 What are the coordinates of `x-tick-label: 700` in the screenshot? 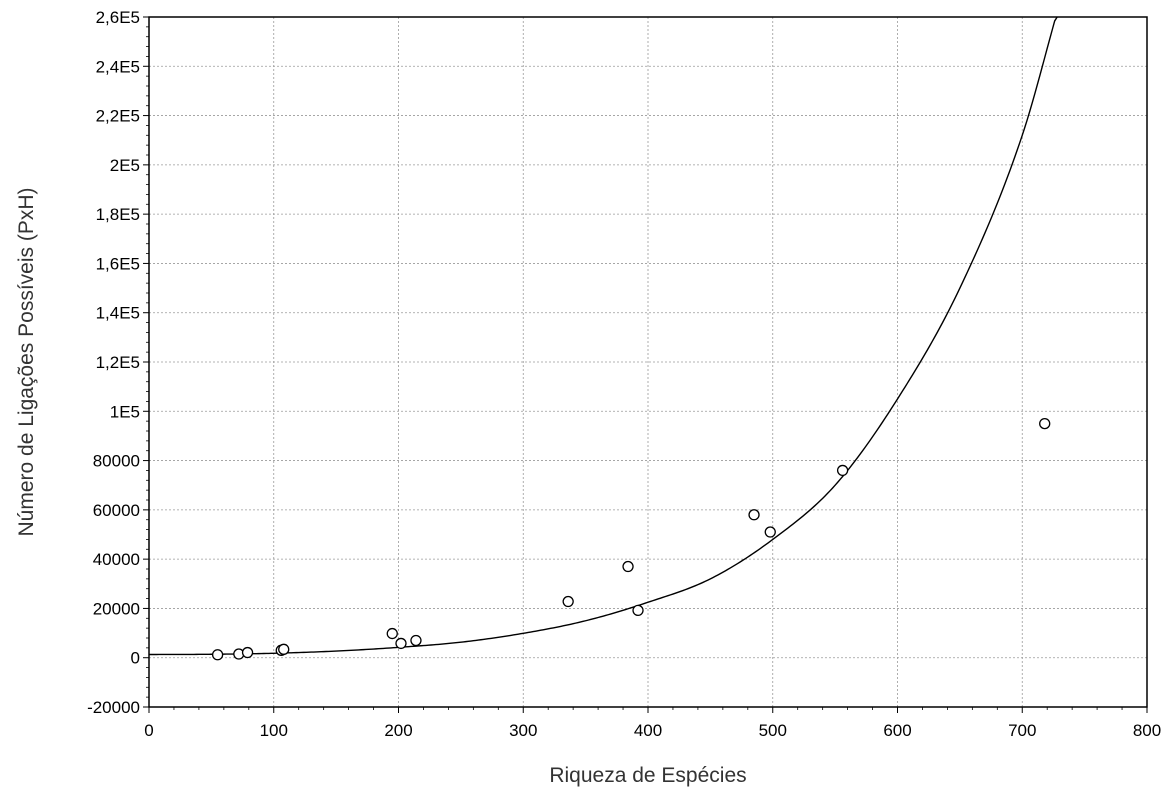 It's located at (1022, 730).